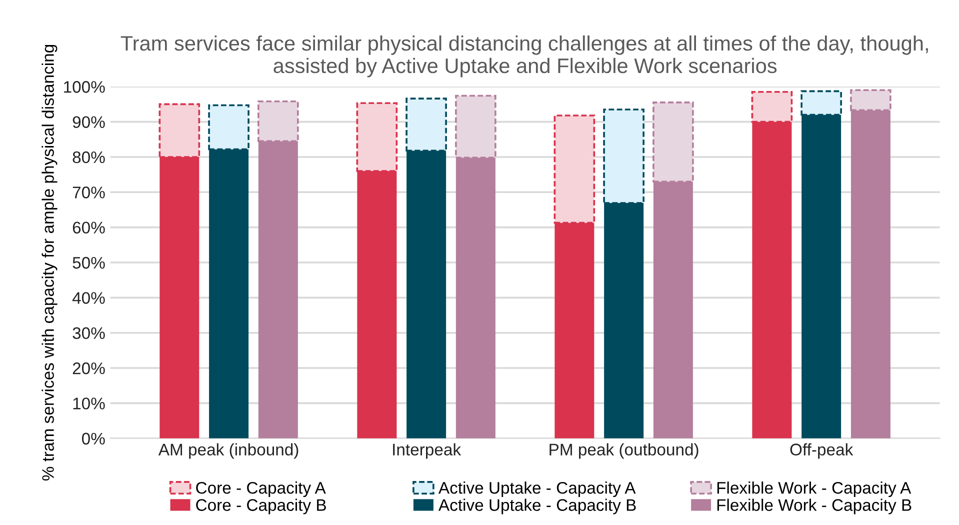 The width and height of the screenshot is (959, 525). What do you see at coordinates (88, 228) in the screenshot?
I see `y-tick-label: 60%` at bounding box center [88, 228].